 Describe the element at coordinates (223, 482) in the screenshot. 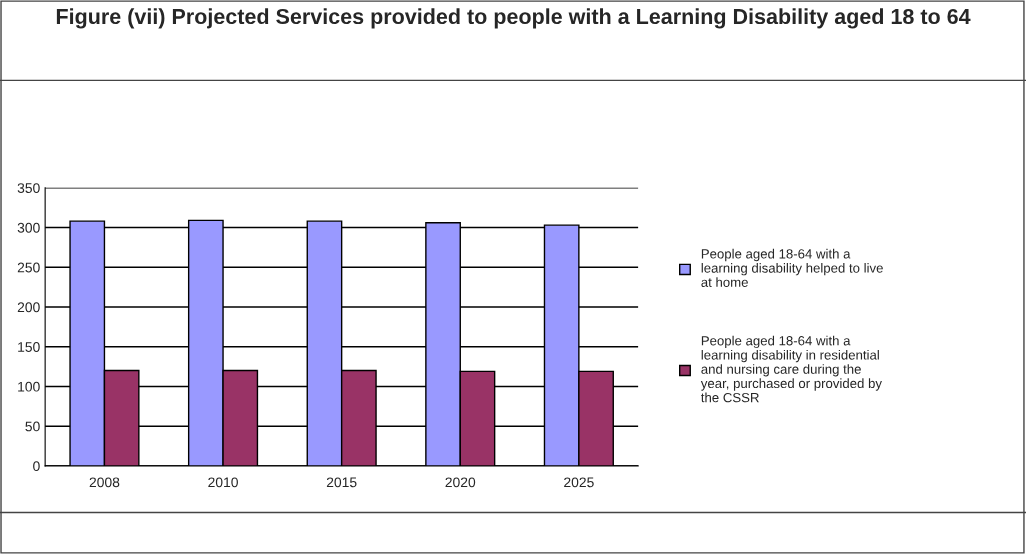

I see `x-tick-label: 2010` at that location.